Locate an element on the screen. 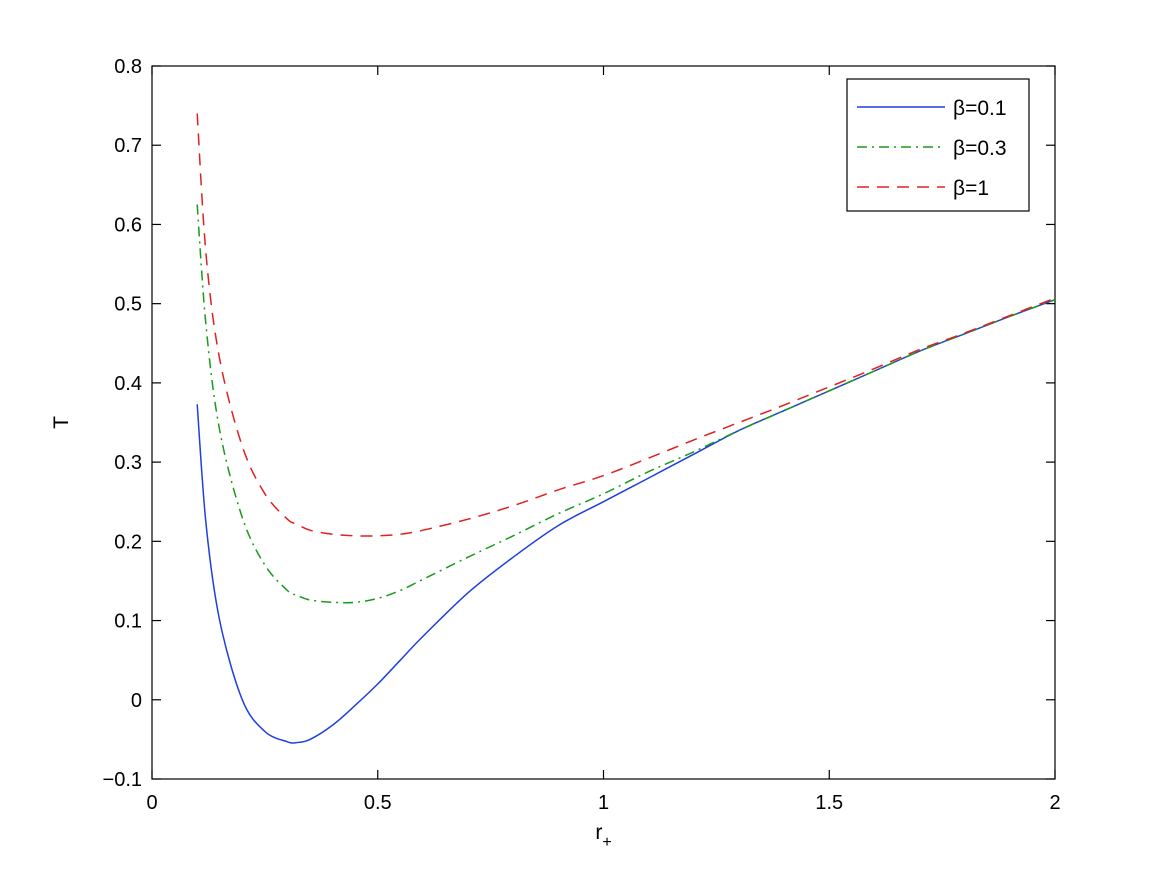 Image resolution: width=1164 pixels, height=875 pixels. x-tick-label: 2 is located at coordinates (1054, 803).